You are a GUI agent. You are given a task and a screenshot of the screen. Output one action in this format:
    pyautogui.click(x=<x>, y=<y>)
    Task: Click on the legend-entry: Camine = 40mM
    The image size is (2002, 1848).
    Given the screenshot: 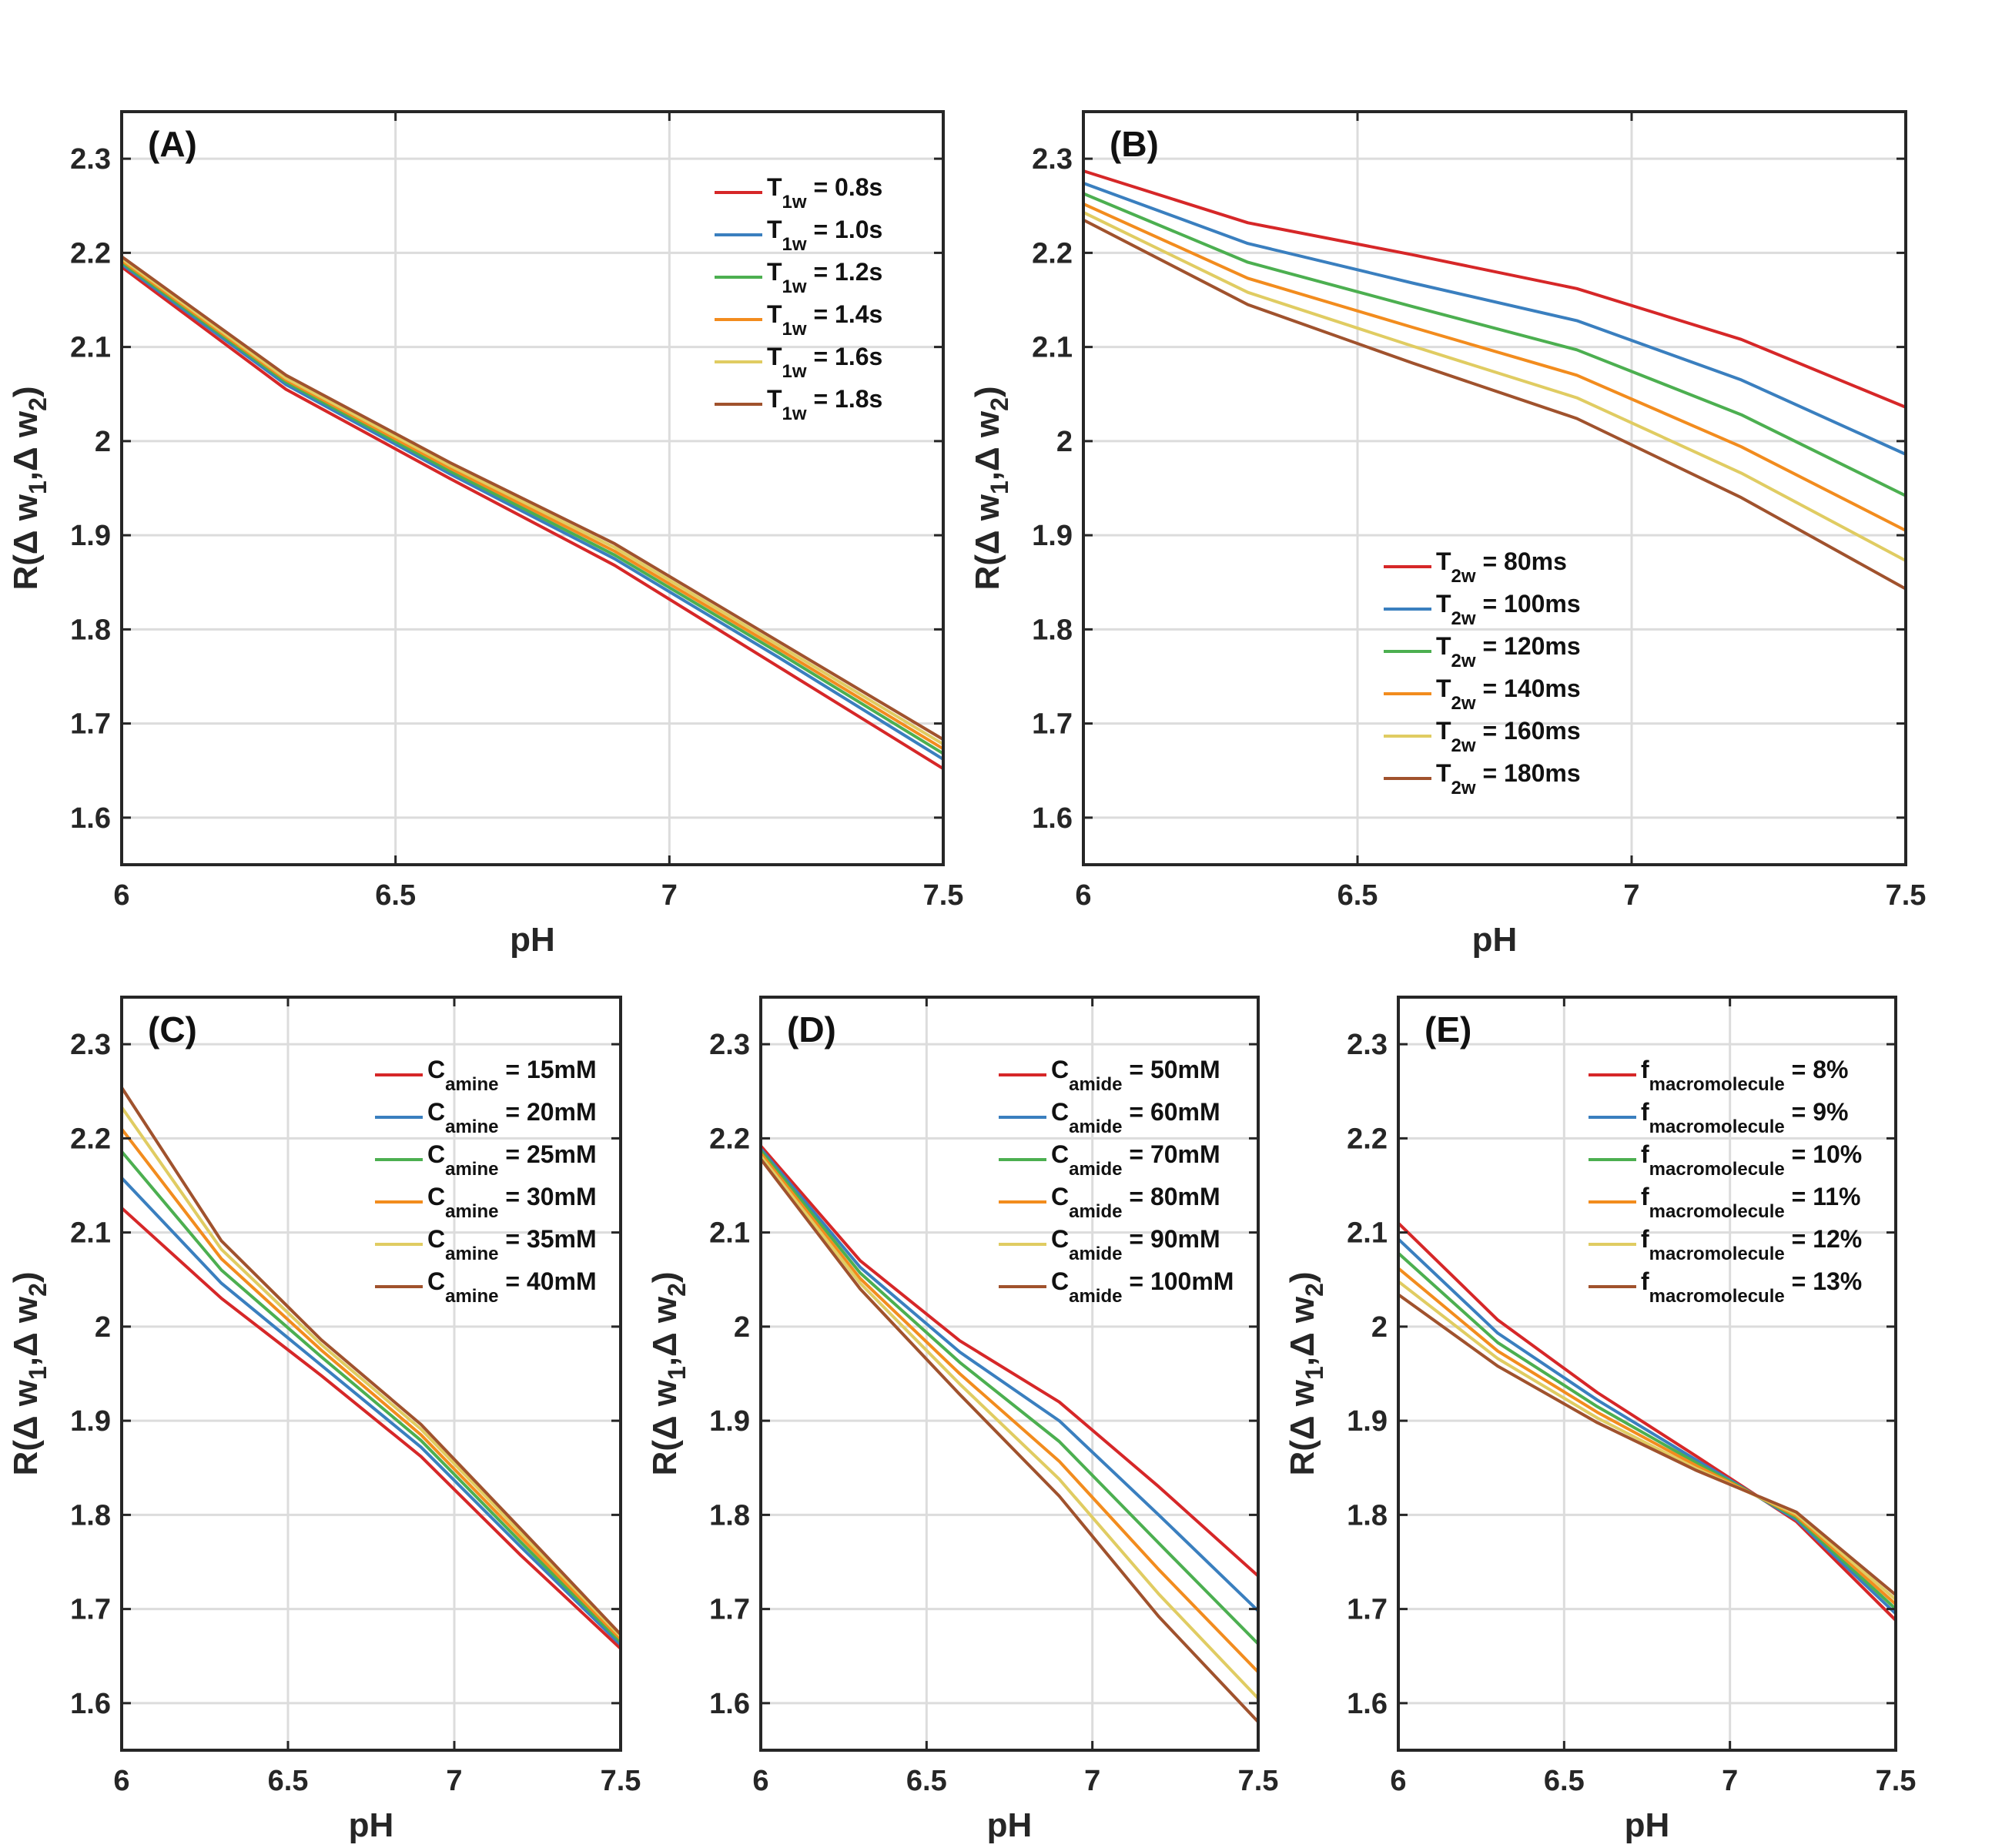 What is the action you would take?
    pyautogui.click(x=512, y=1287)
    